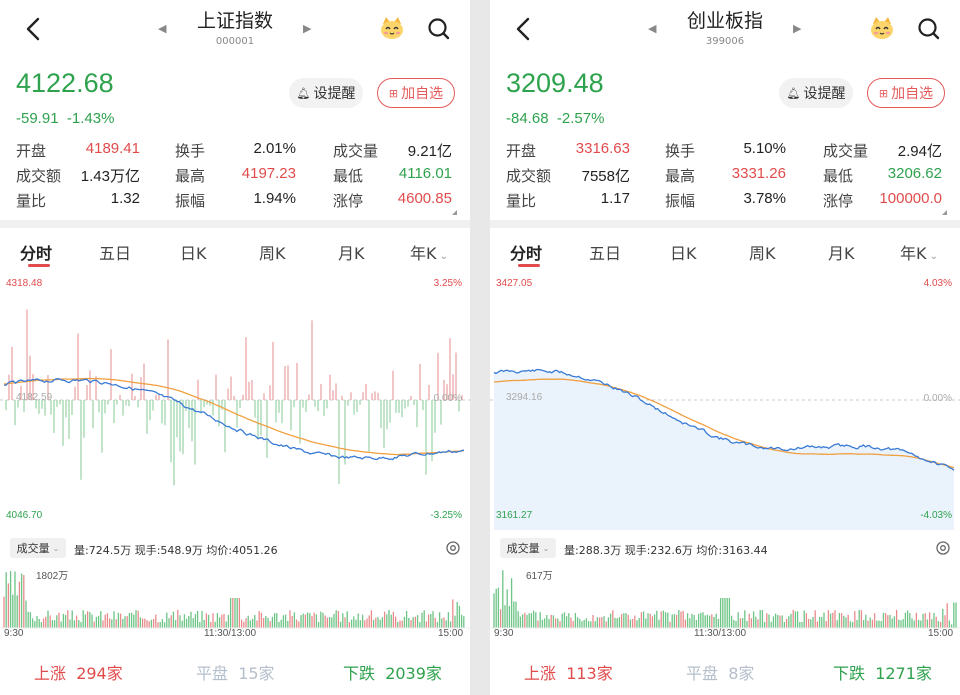  What do you see at coordinates (303, 93) in the screenshot?
I see `bell-icon: 🔔︎` at bounding box center [303, 93].